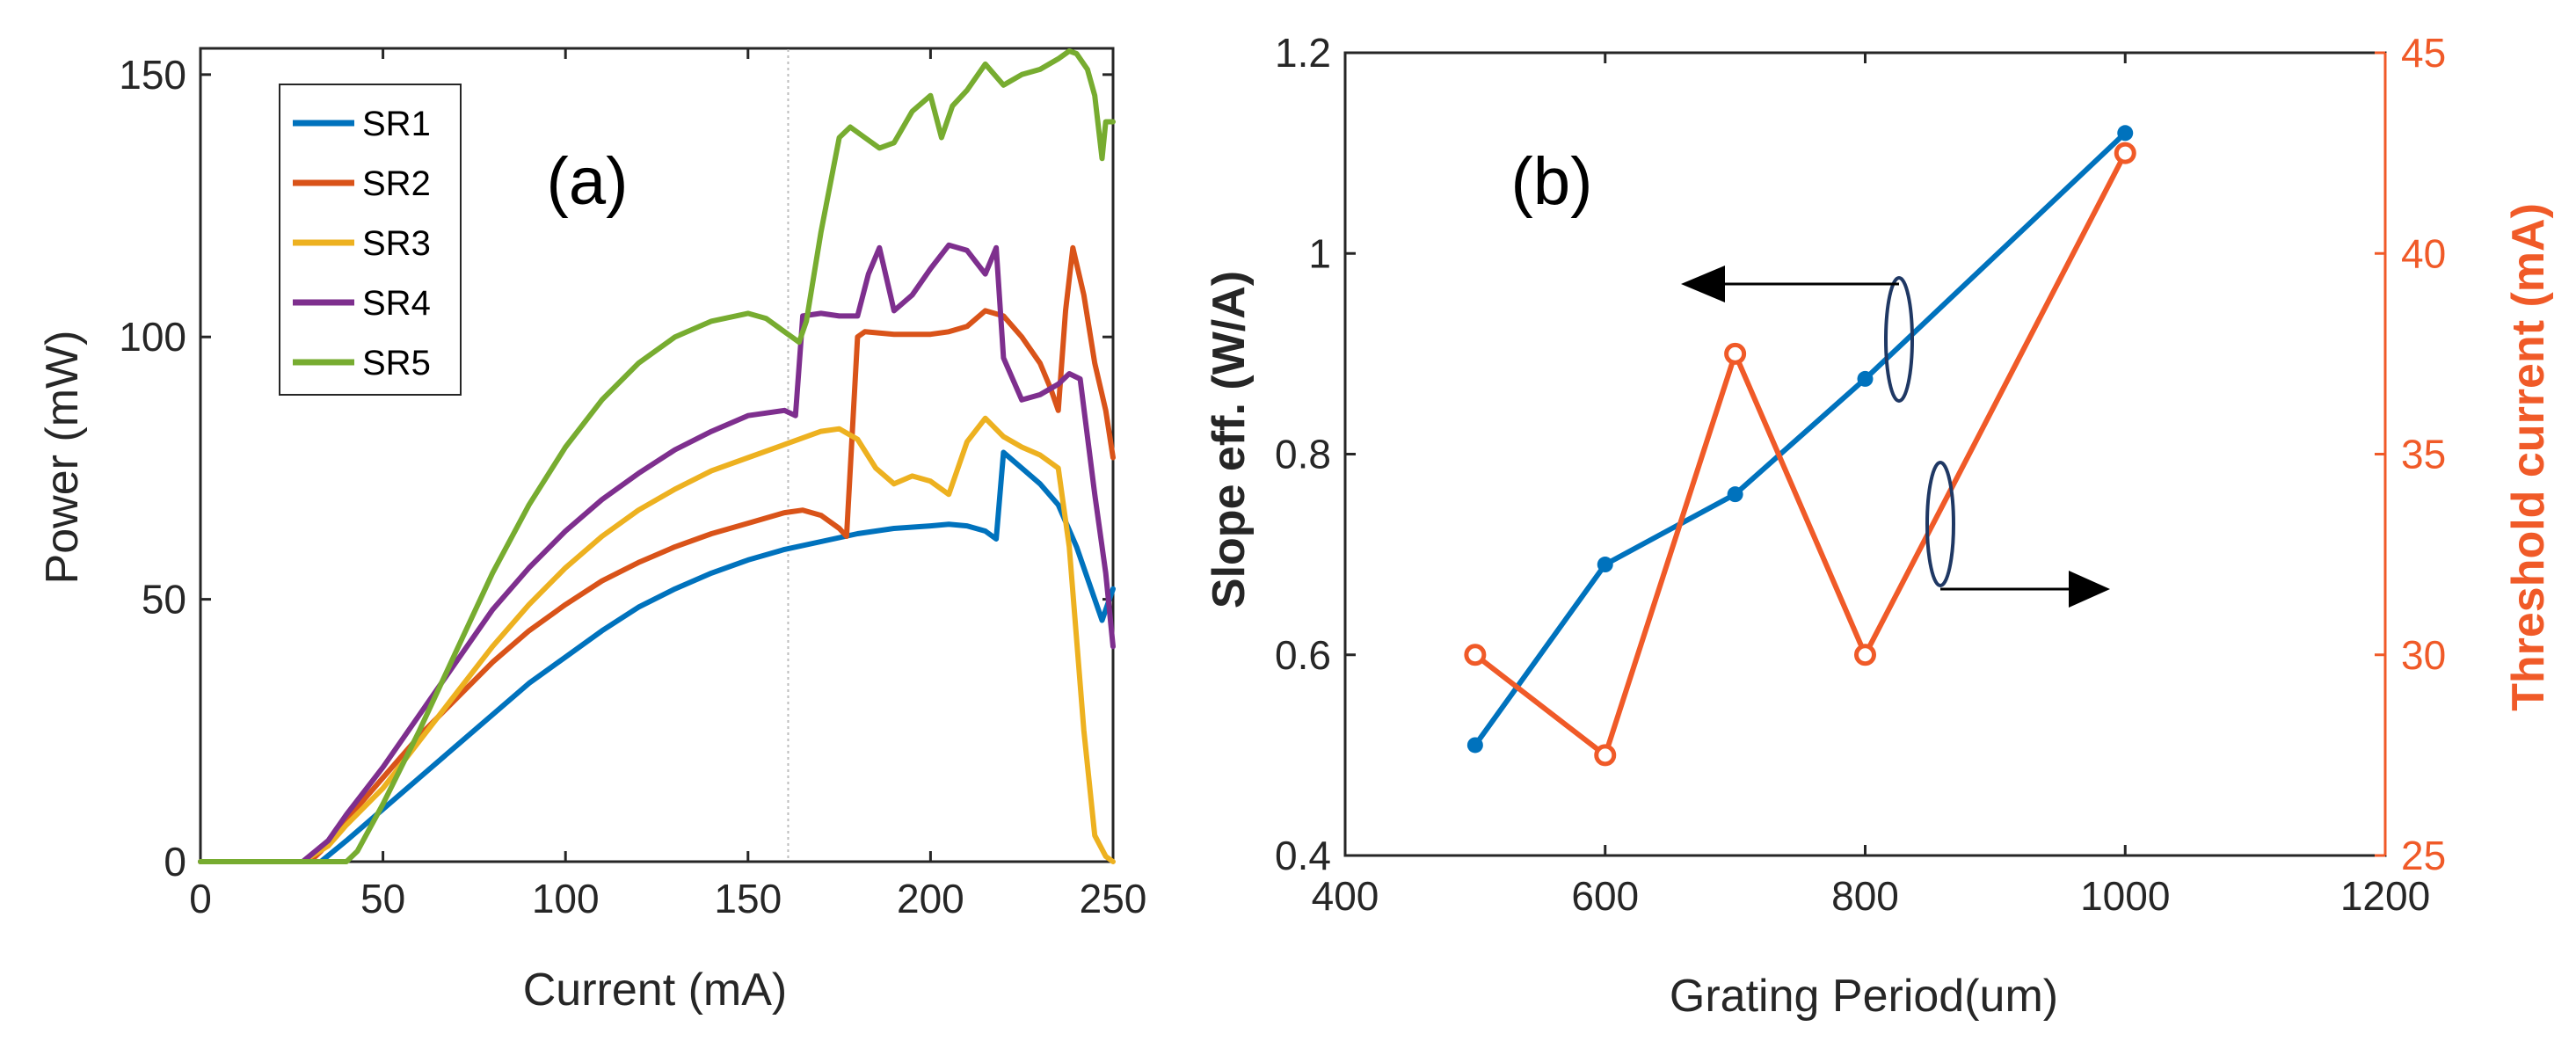  What do you see at coordinates (2385, 896) in the screenshot?
I see `chart-b-x-tick-label: 1200` at bounding box center [2385, 896].